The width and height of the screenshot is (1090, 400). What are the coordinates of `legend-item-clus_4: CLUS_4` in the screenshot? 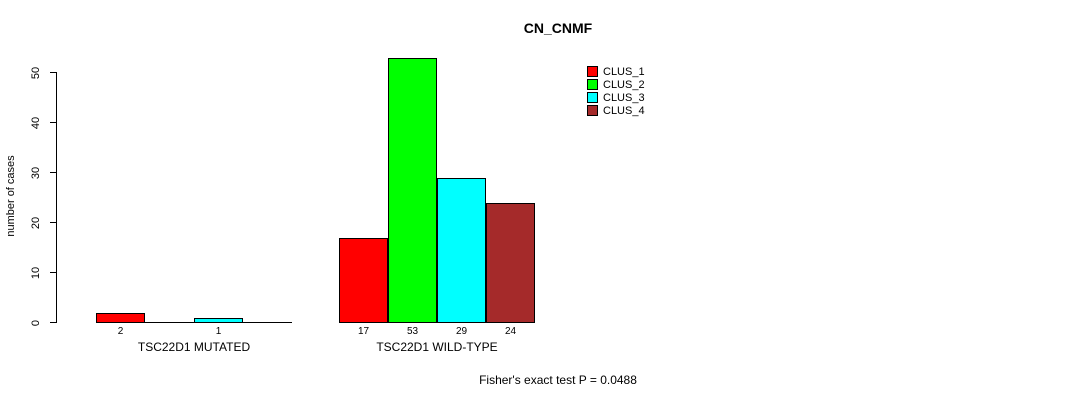 It's located at (616, 110).